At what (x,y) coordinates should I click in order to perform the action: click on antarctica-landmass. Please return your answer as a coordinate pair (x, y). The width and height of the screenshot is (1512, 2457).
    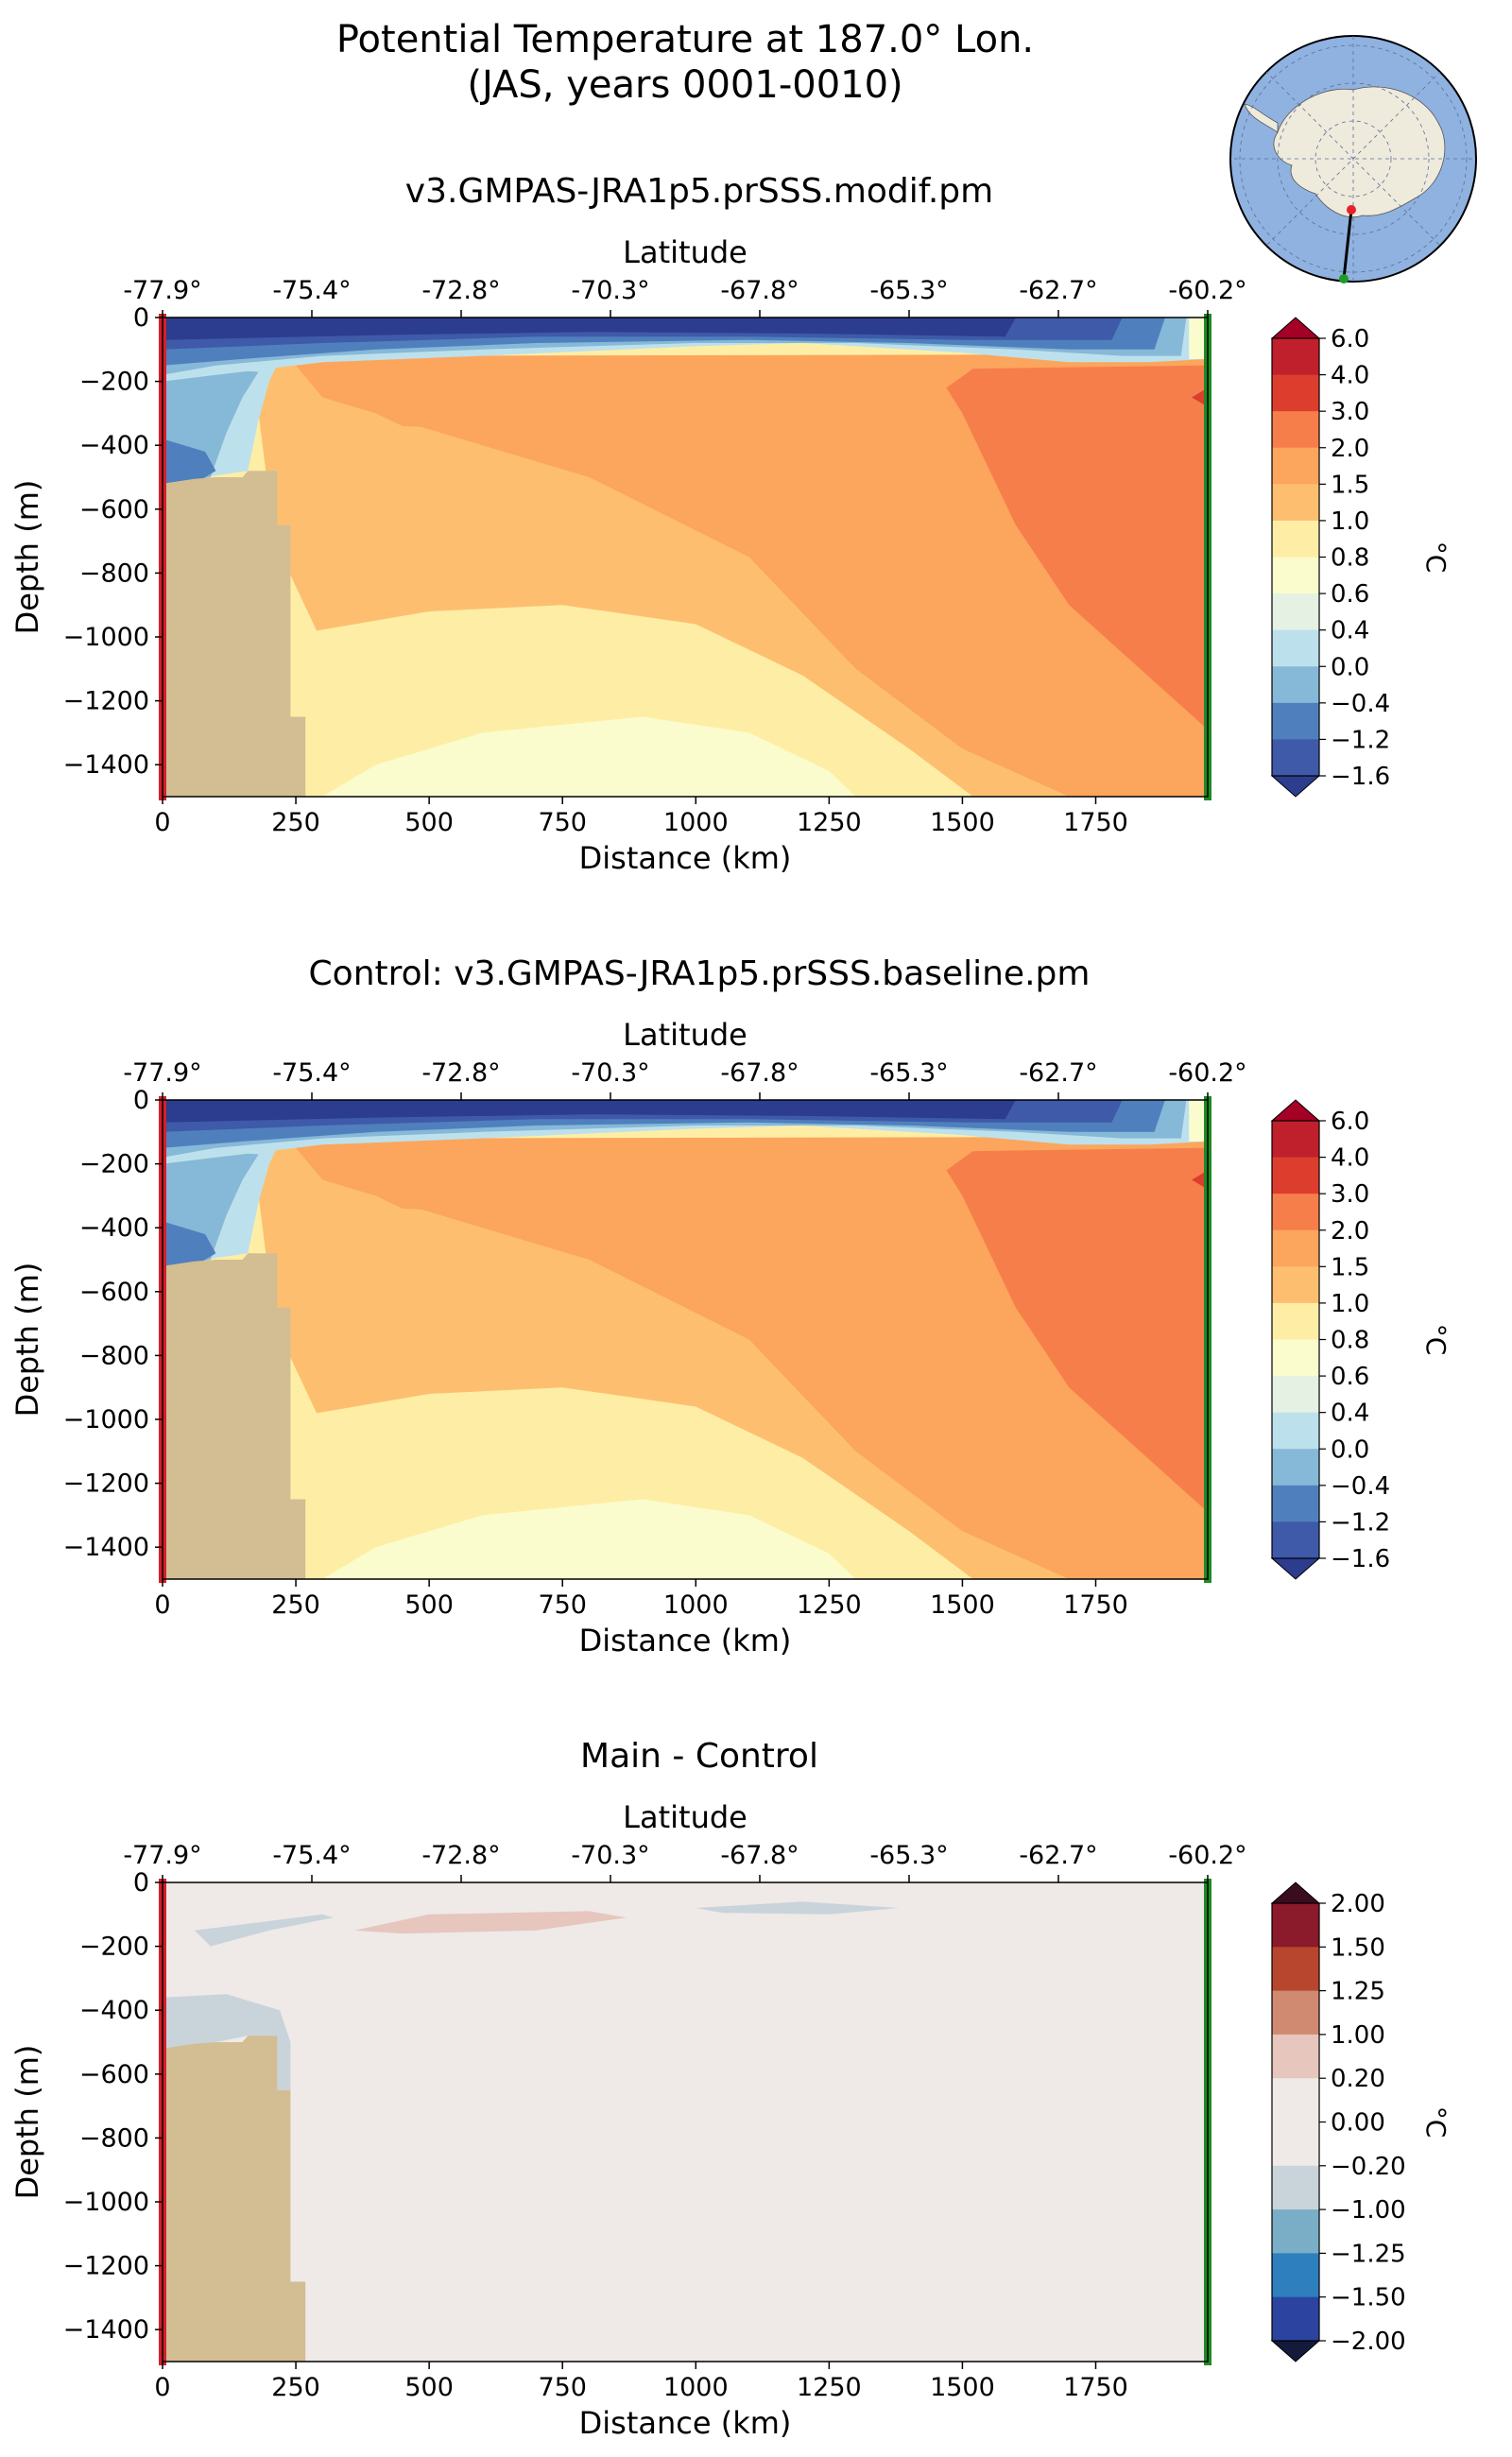
    Looking at the image, I should click on (1353, 159).